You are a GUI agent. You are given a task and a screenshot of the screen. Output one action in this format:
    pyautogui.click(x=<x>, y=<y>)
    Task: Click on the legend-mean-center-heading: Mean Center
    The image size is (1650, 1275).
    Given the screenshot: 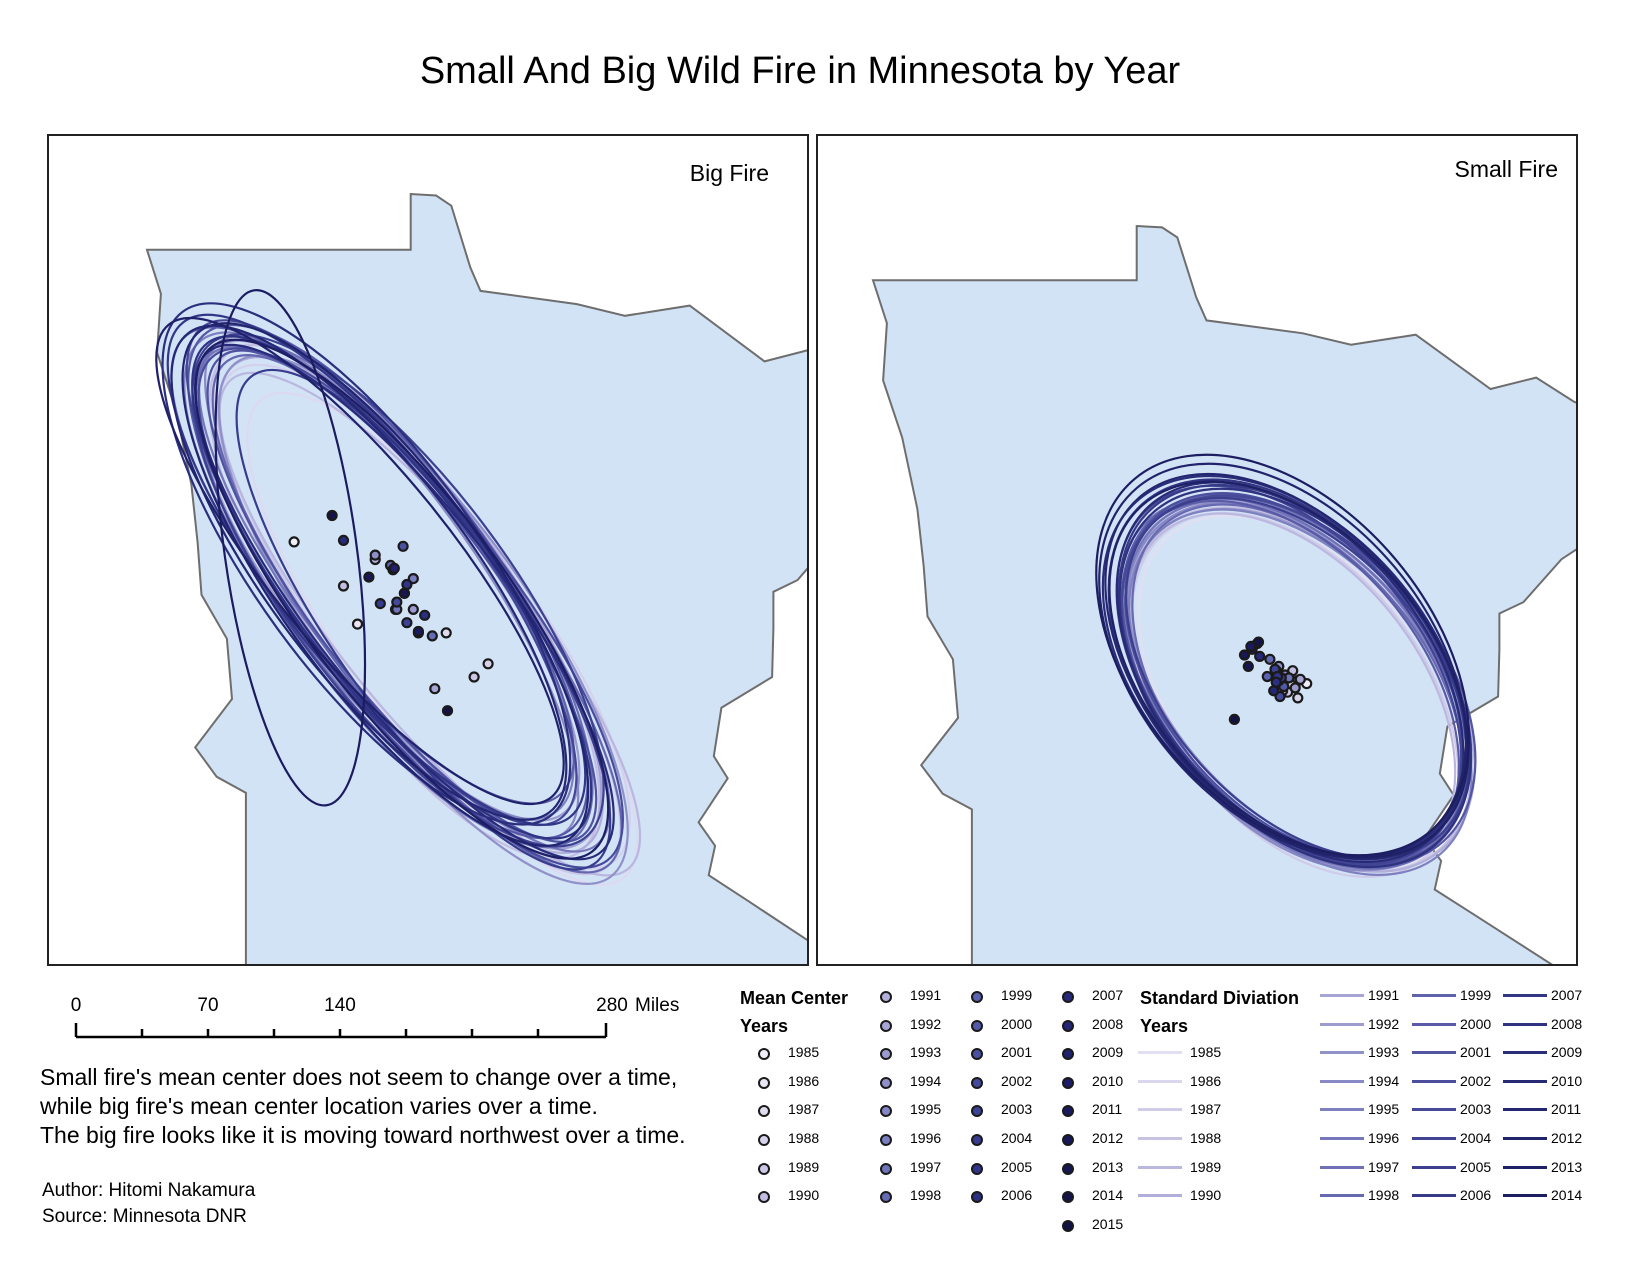 What is the action you would take?
    pyautogui.click(x=794, y=998)
    